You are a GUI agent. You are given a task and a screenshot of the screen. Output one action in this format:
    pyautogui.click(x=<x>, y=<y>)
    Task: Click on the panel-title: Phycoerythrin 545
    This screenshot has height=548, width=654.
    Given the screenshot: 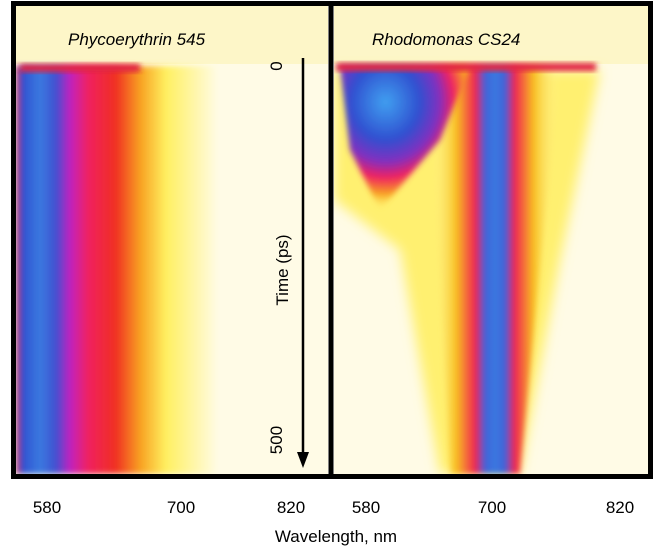 What is the action you would take?
    pyautogui.click(x=137, y=39)
    